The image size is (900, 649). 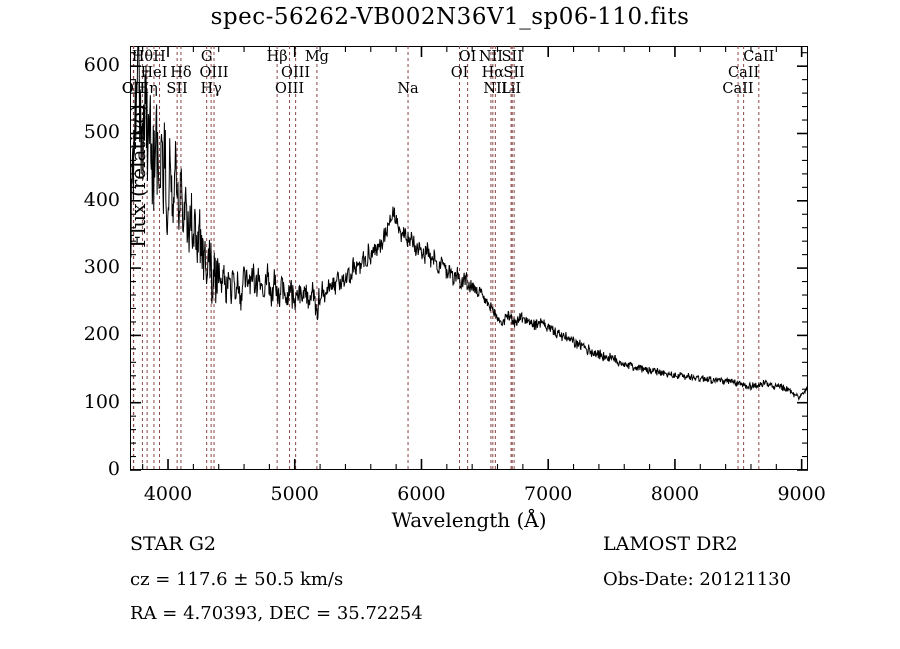 I want to click on x-tick-label: 6000, so click(x=421, y=494).